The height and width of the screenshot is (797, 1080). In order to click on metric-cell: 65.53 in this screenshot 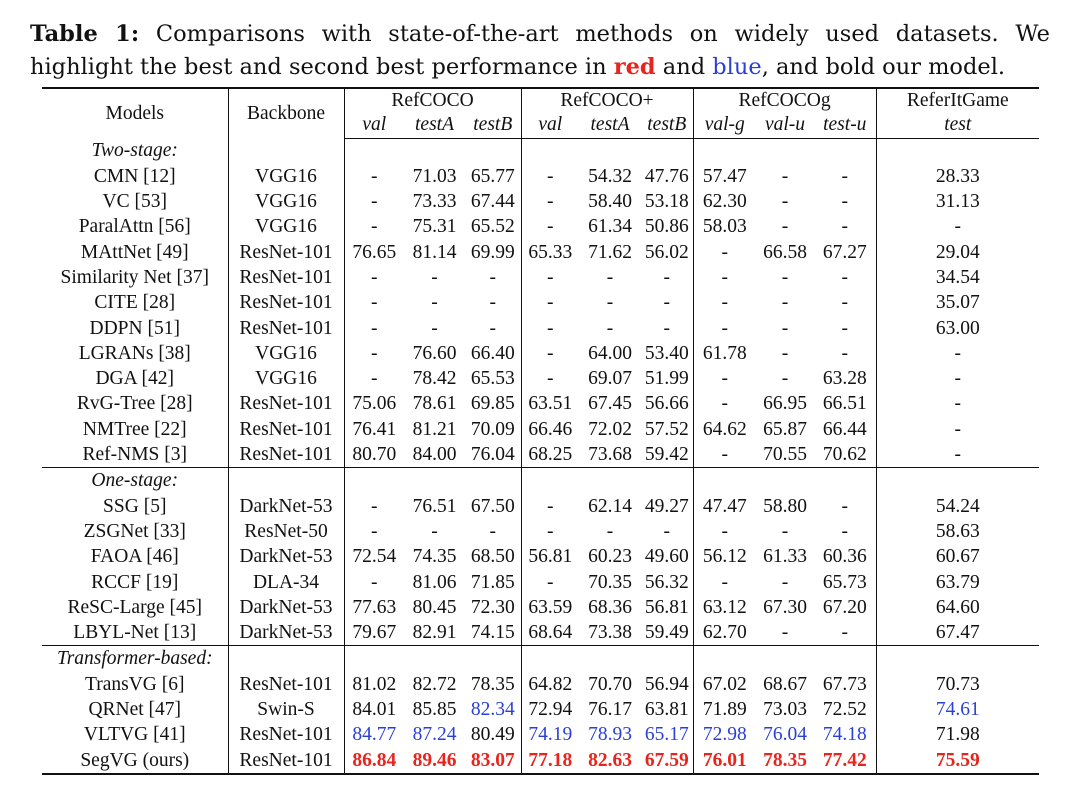, I will do `click(493, 379)`.